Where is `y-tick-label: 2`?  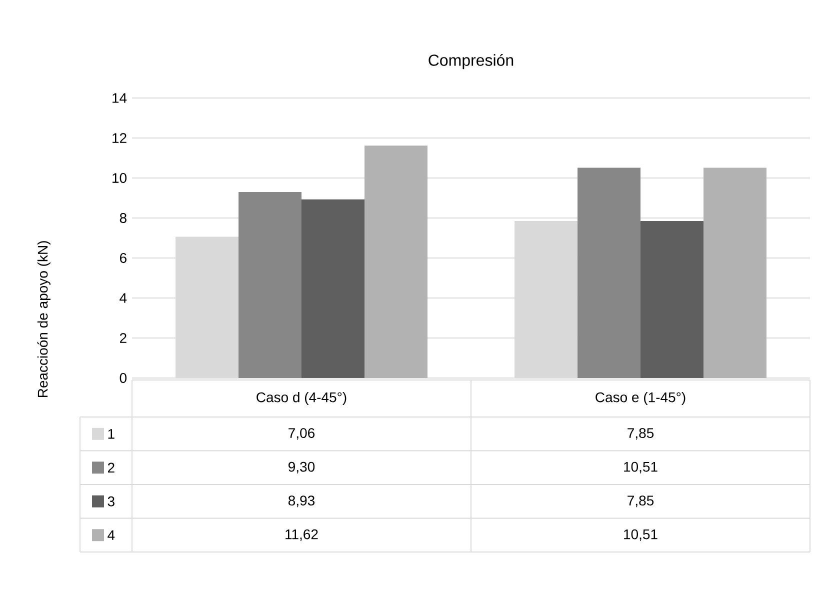 y-tick-label: 2 is located at coordinates (123, 338).